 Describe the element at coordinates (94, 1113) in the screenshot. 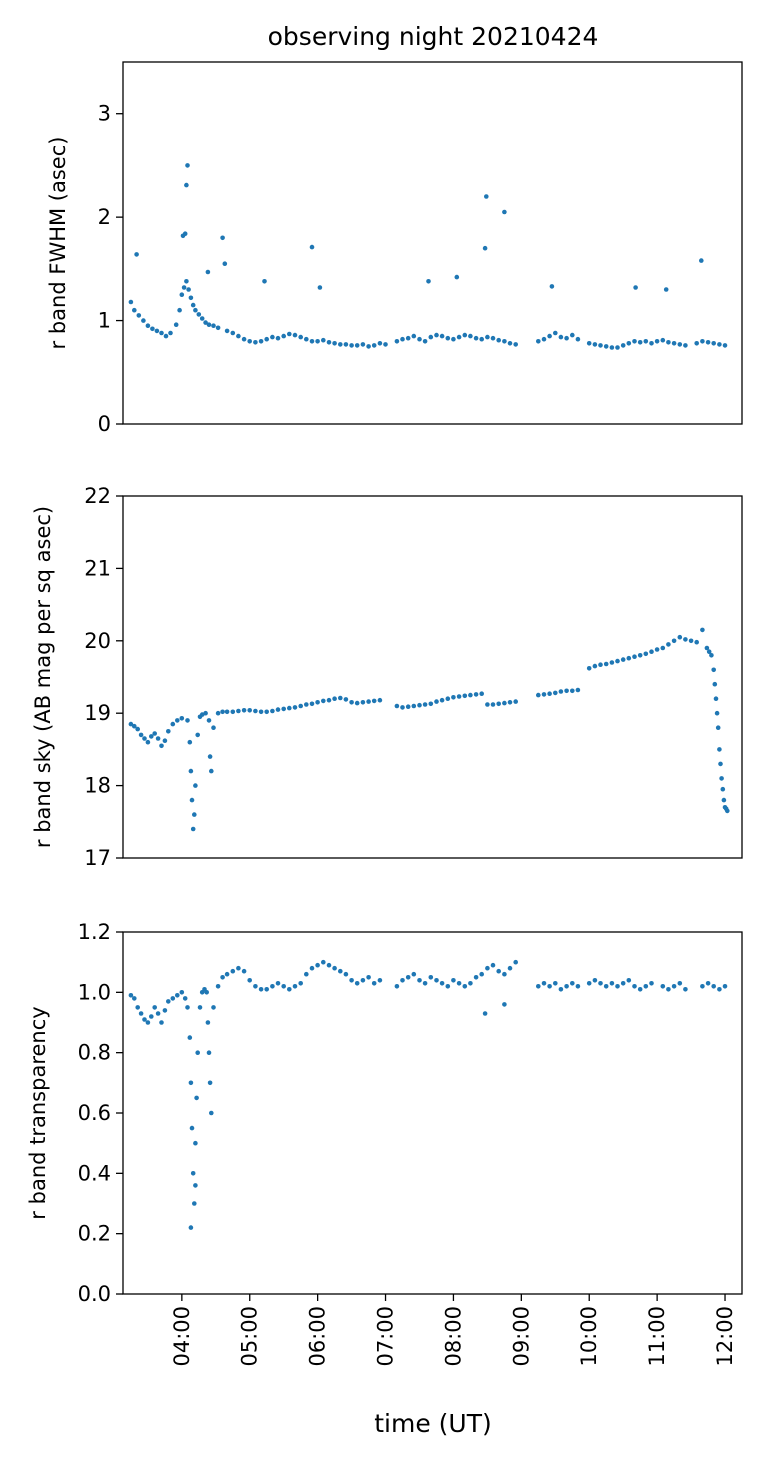

I see `y-tick-label: 0.6` at that location.